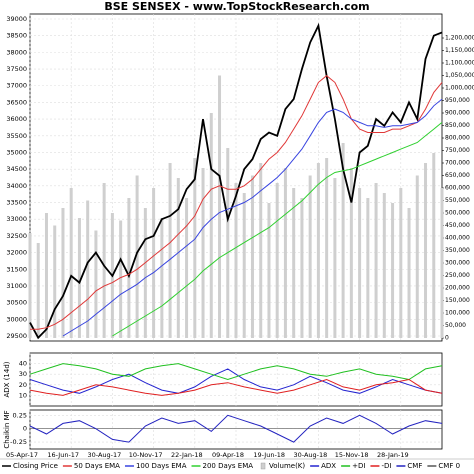 The image size is (474, 474). Describe the element at coordinates (457, 225) in the screenshot. I see `y2-tick-label: 450,000` at that location.